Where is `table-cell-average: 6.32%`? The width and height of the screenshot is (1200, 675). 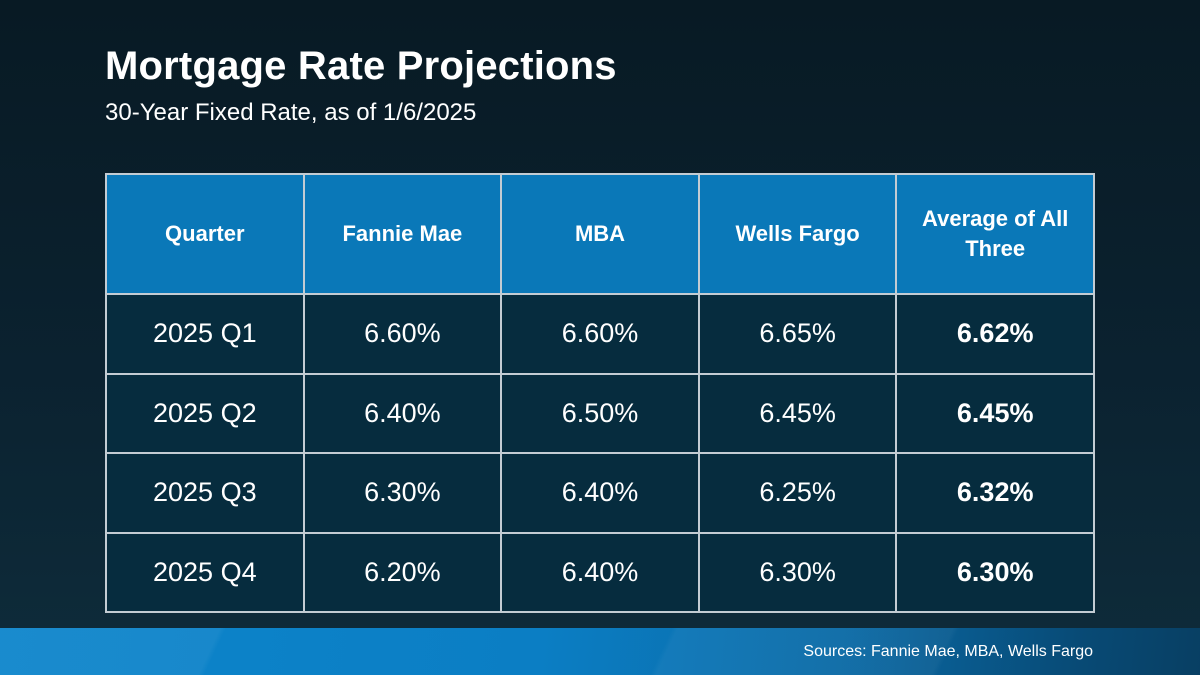
table-cell-average: 6.32% is located at coordinates (995, 493).